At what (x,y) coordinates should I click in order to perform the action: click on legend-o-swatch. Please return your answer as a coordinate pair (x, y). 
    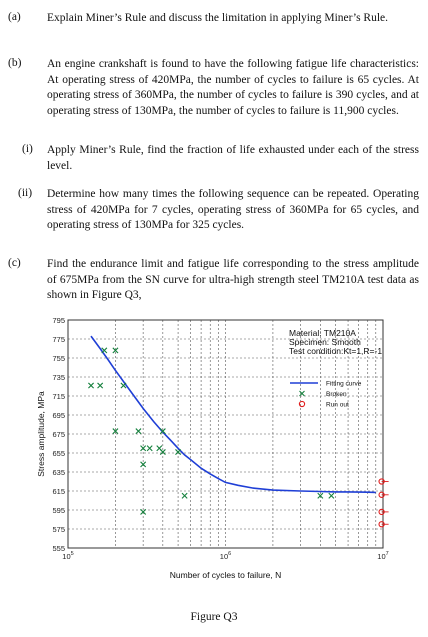
    Looking at the image, I should click on (302, 404).